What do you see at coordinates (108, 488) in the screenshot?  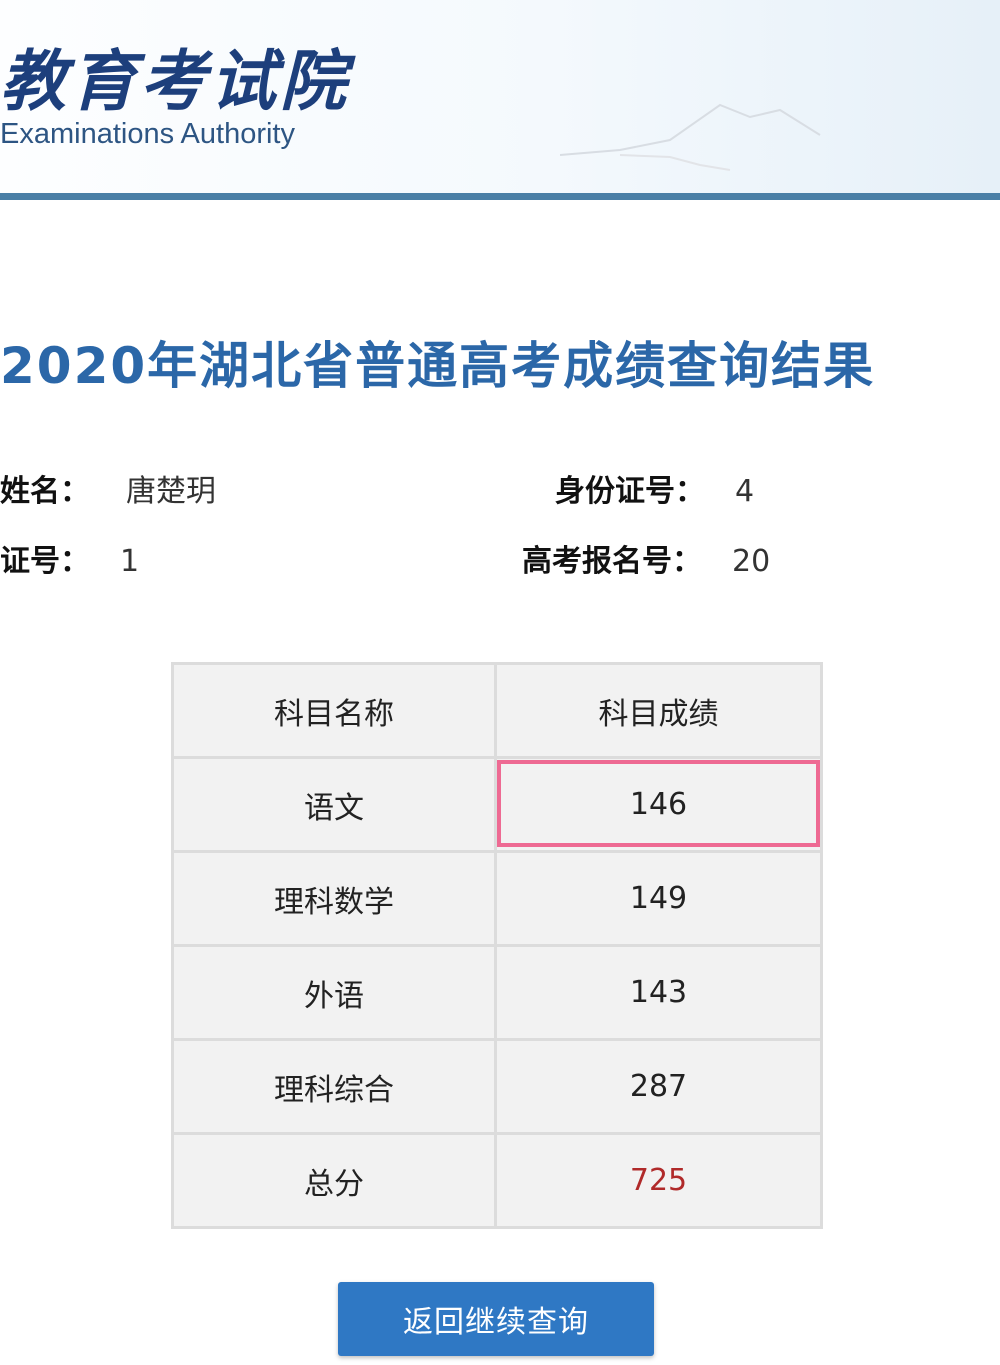 I see `name-field: 姓名： 唐楚玥` at bounding box center [108, 488].